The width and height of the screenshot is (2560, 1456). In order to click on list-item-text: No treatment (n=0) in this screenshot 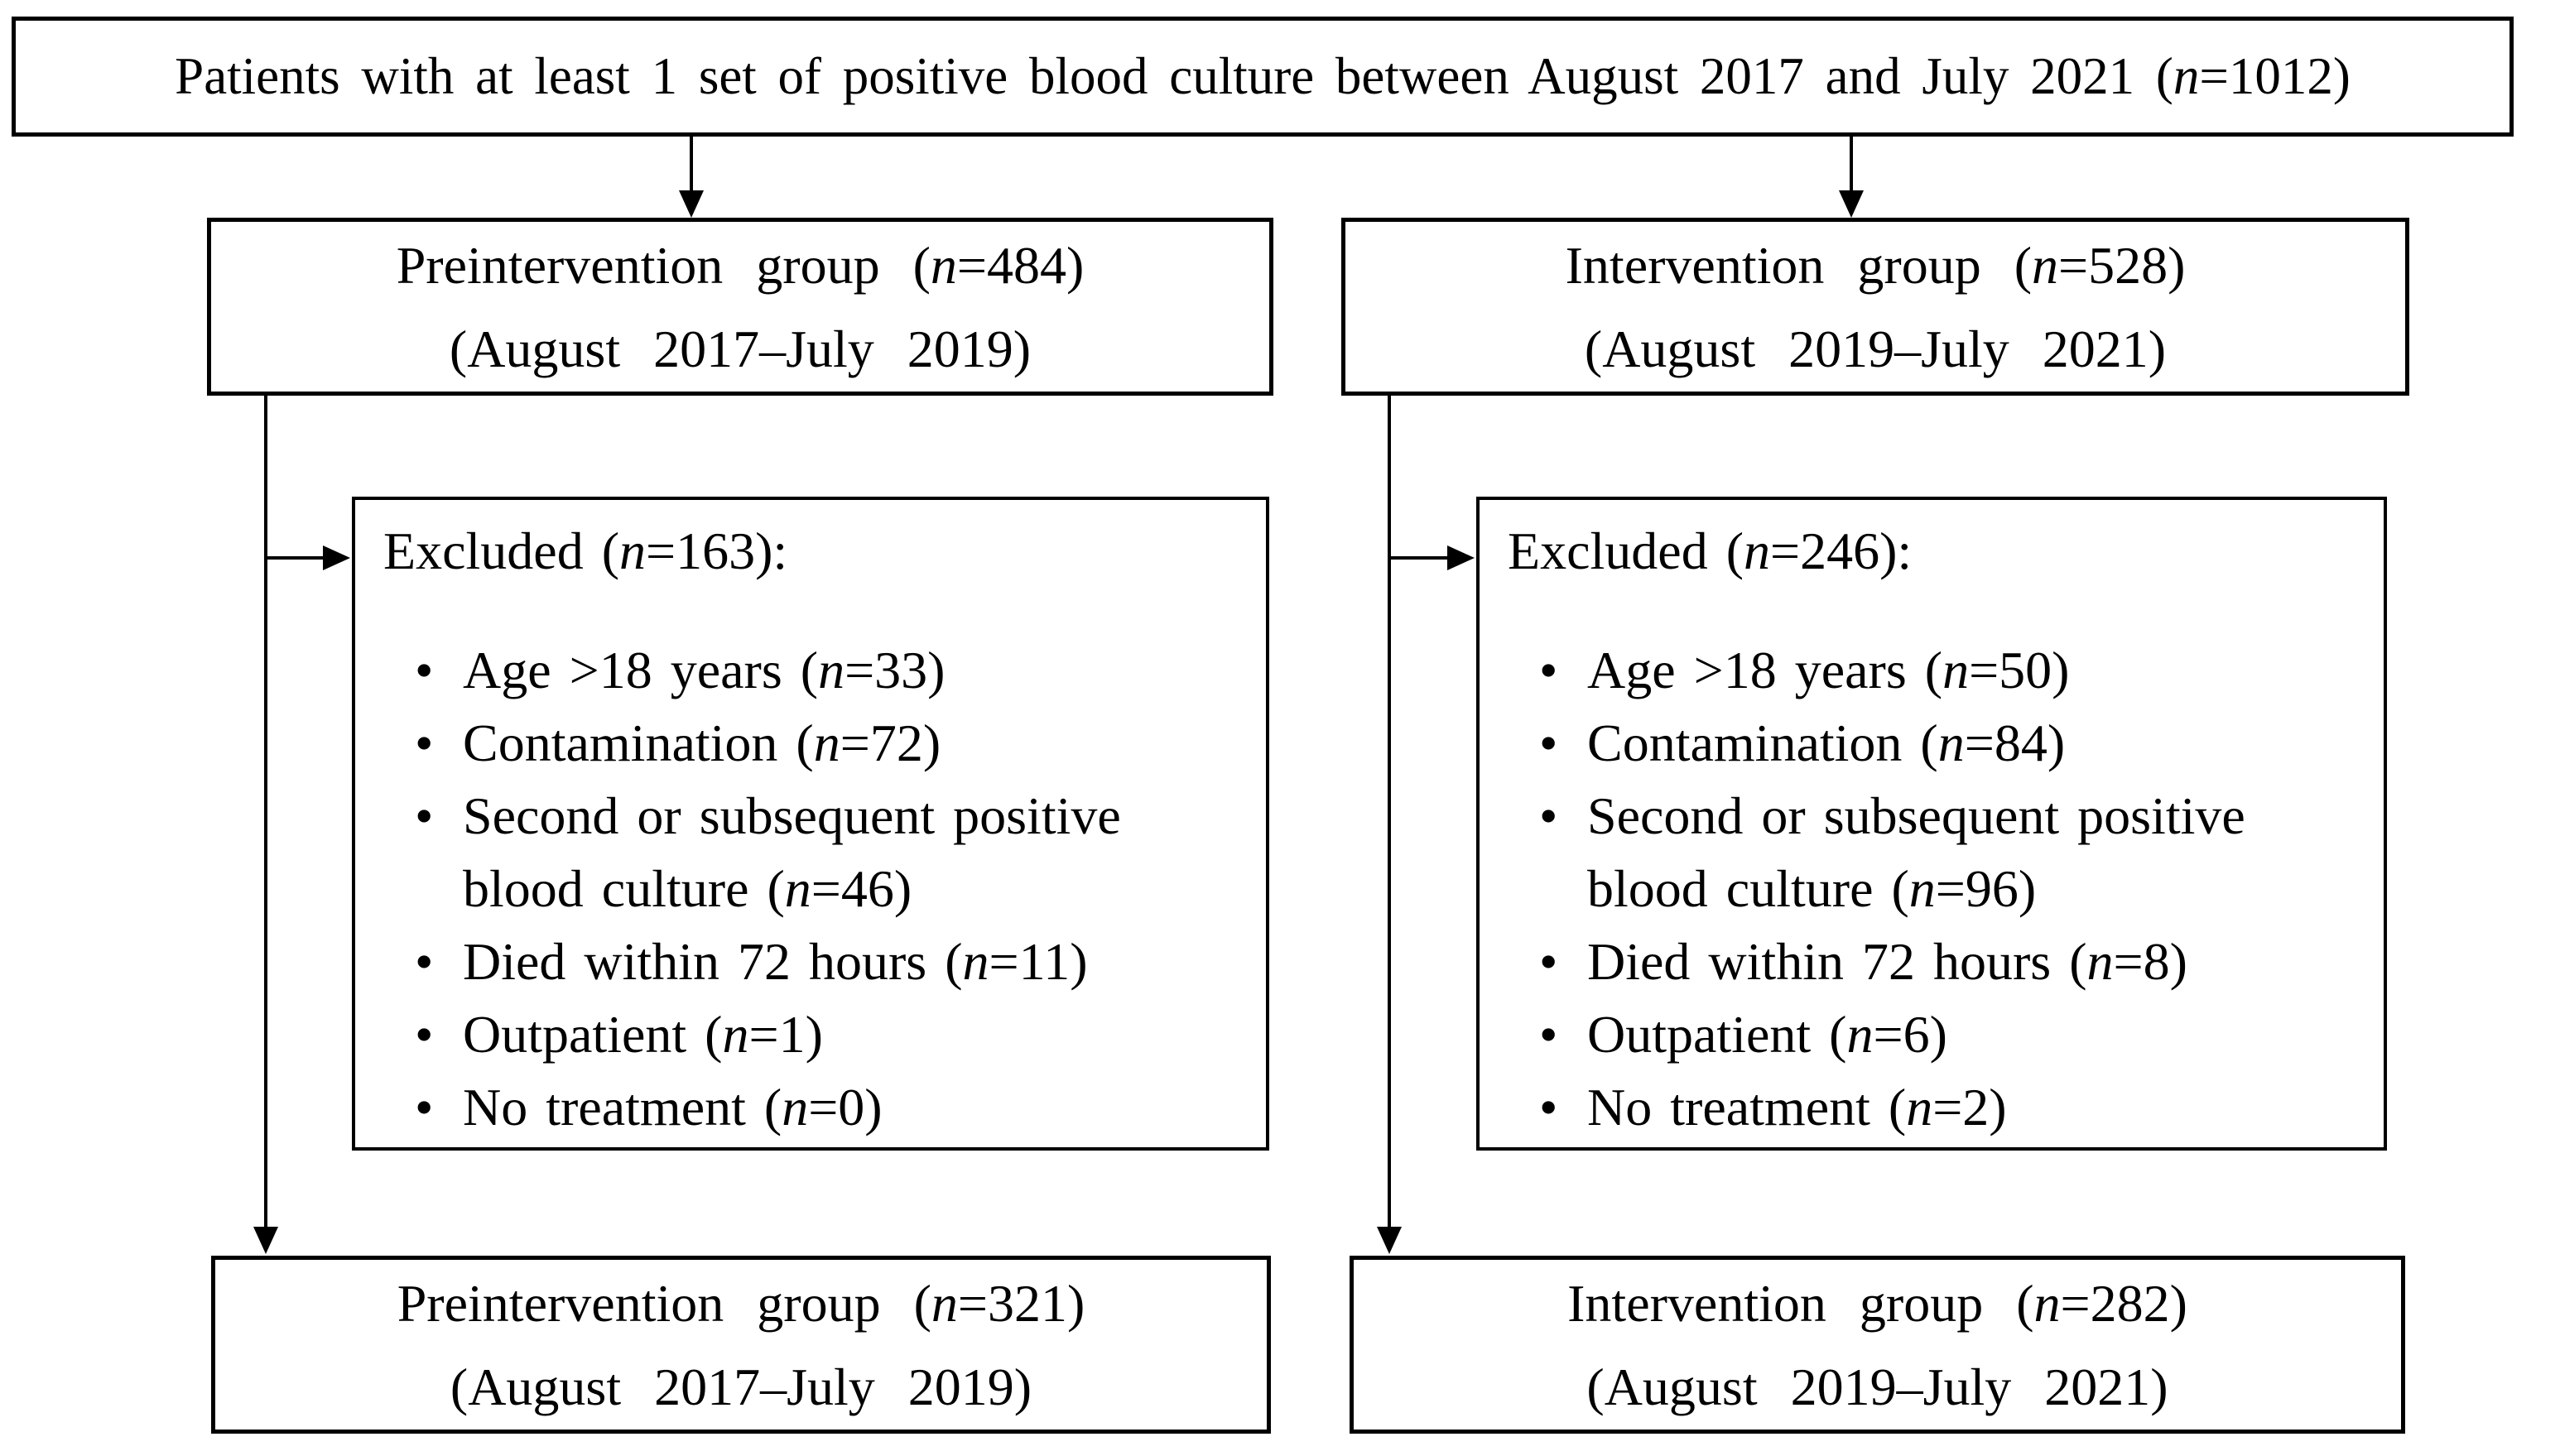, I will do `click(673, 1107)`.